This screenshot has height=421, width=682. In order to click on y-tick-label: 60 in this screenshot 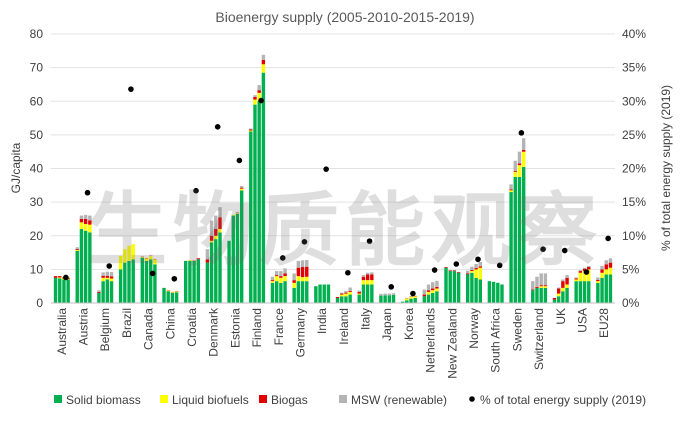, I will do `click(37, 101)`.